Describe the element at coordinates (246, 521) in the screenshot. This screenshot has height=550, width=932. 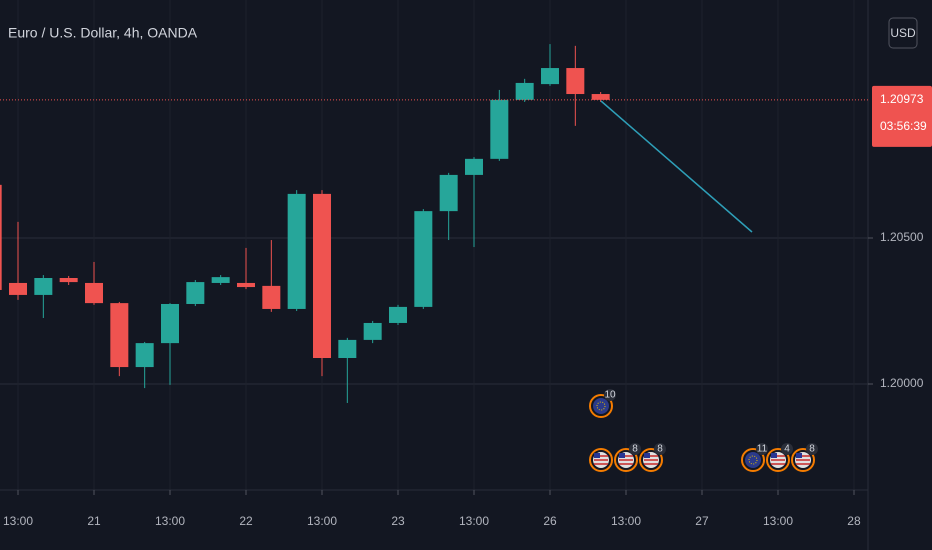
I see `x-tick-label: 22` at that location.